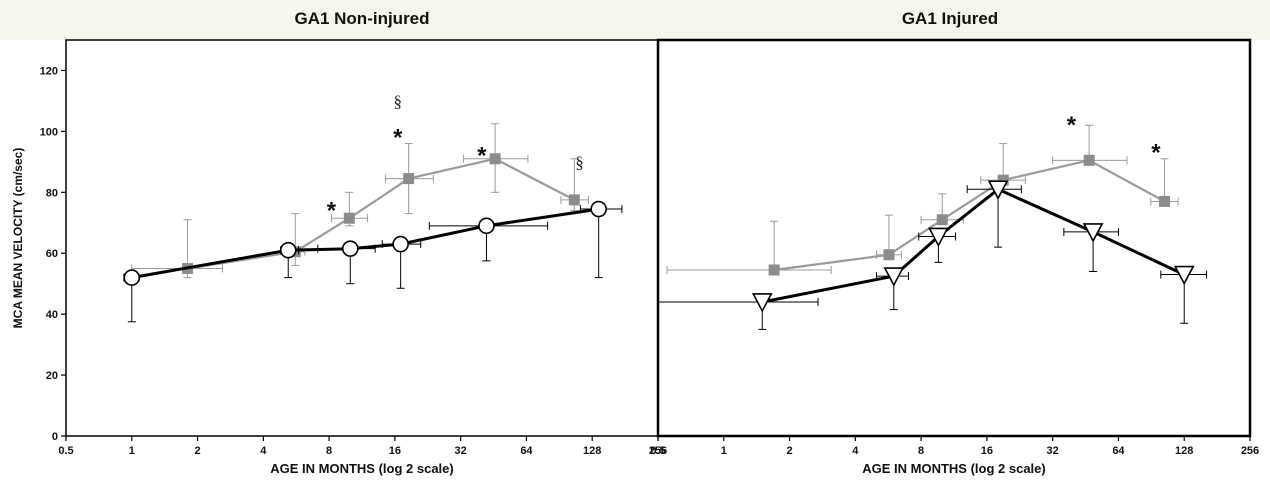 This screenshot has height=486, width=1270. I want to click on y-tick-label: 80, so click(52, 193).